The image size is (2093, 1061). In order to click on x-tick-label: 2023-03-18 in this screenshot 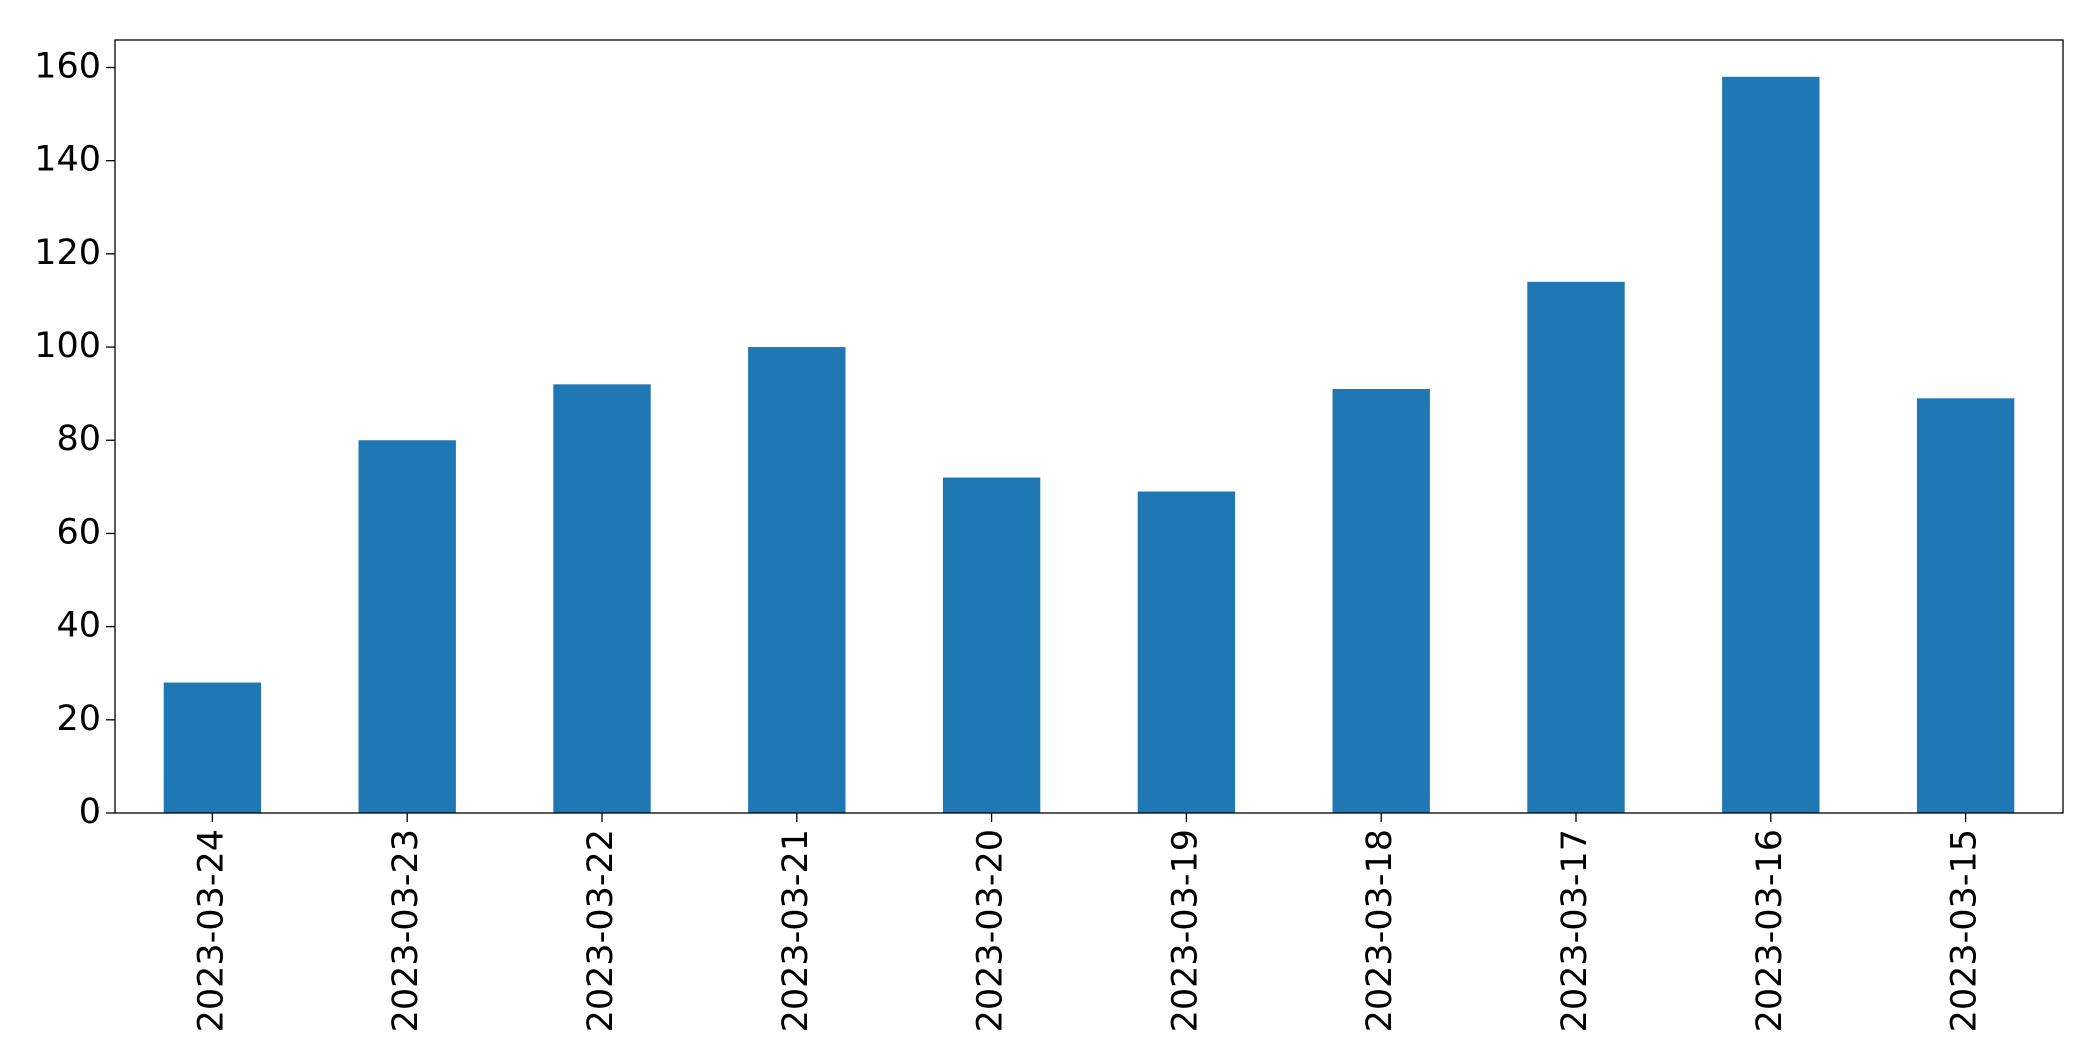, I will do `click(1380, 930)`.